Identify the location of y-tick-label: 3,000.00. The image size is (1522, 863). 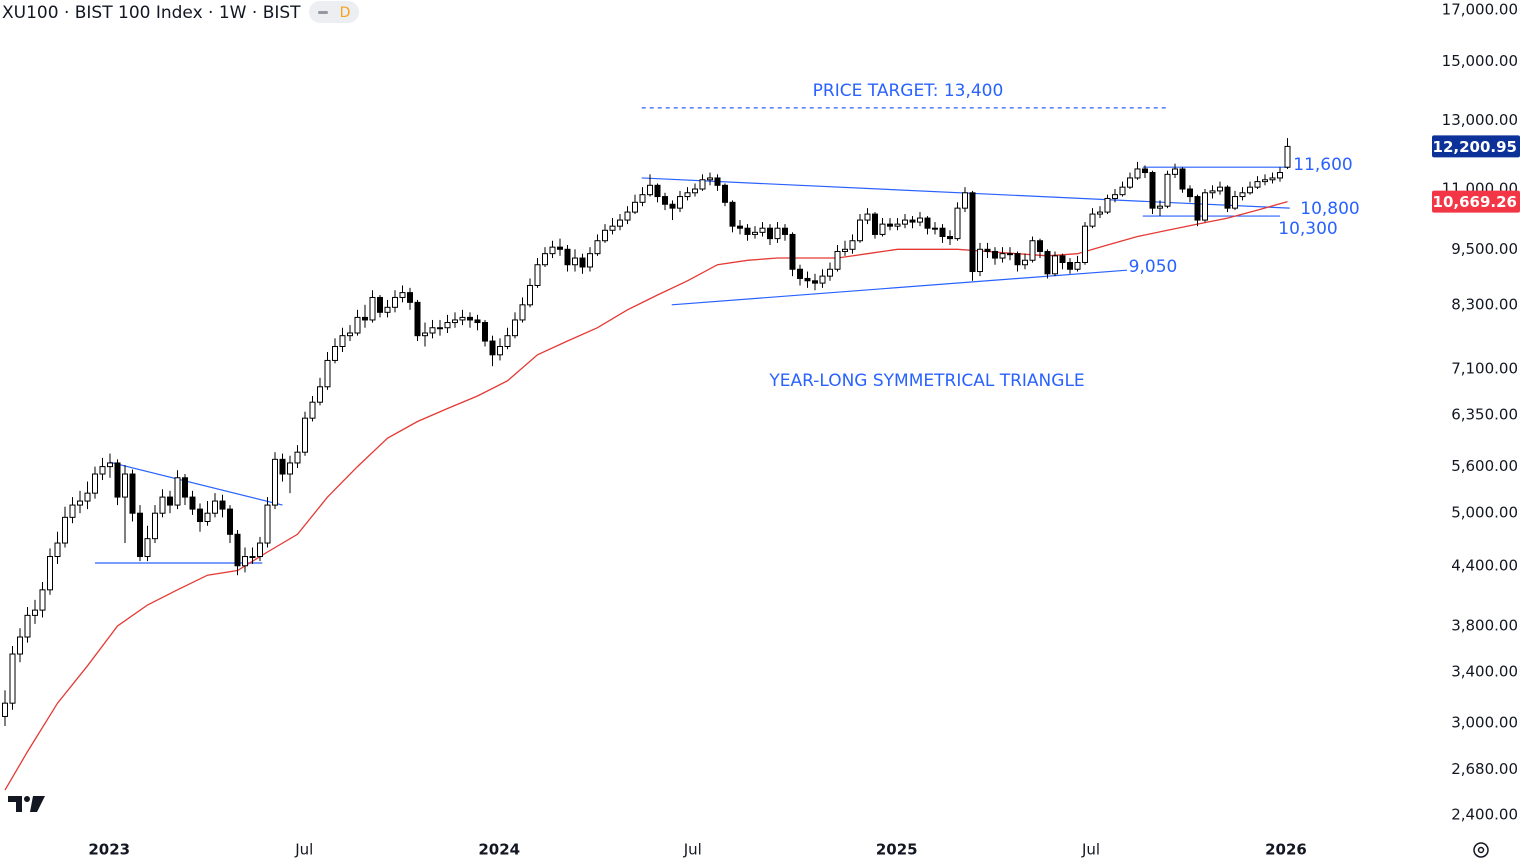
(1484, 723).